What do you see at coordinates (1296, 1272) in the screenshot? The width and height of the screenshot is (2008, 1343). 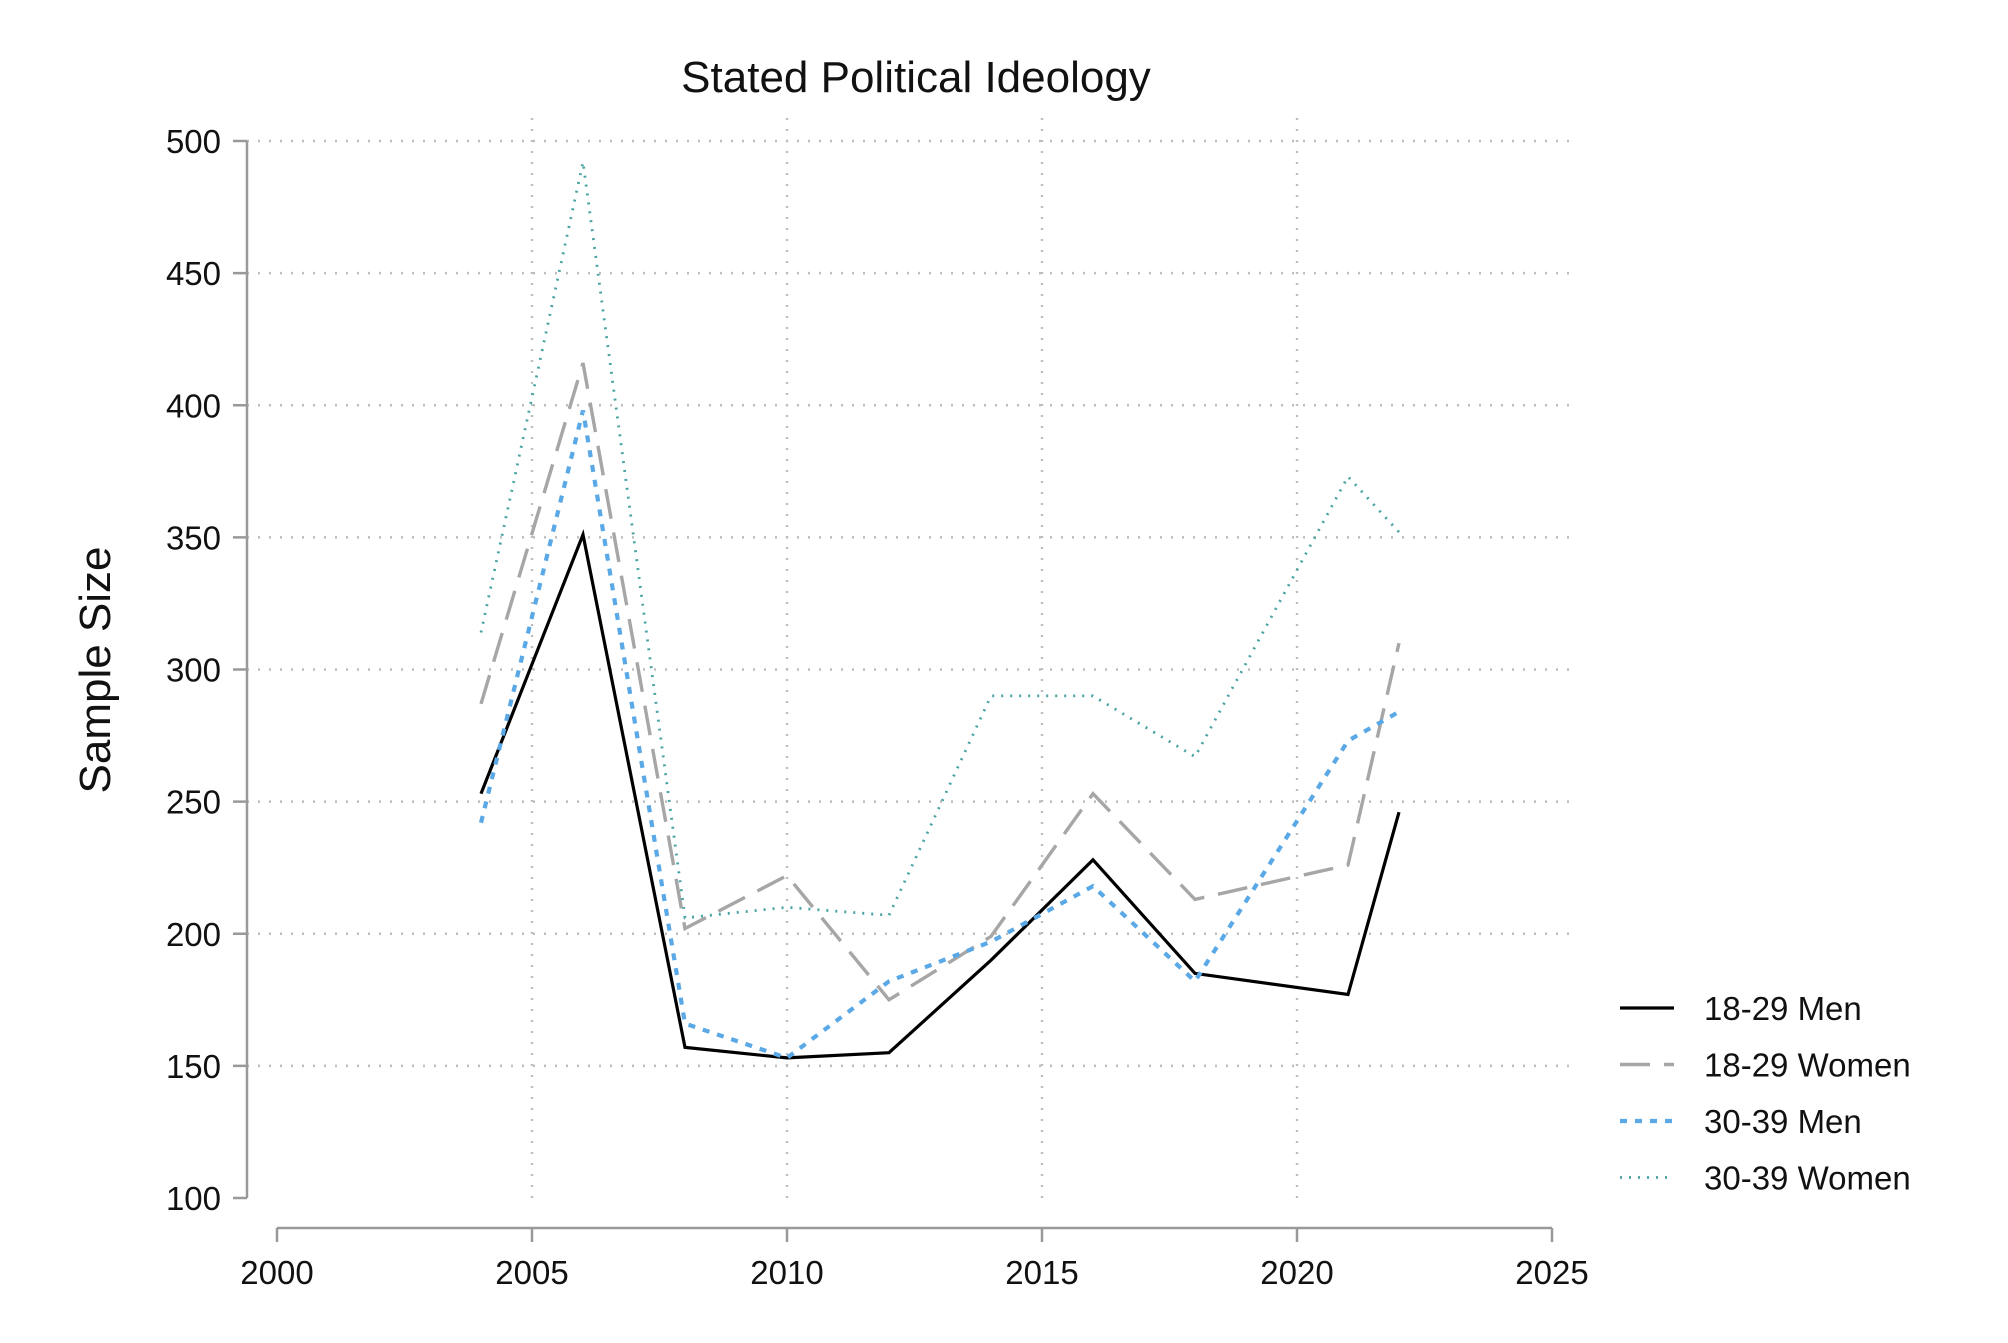 I see `x-tick-label: 2020` at bounding box center [1296, 1272].